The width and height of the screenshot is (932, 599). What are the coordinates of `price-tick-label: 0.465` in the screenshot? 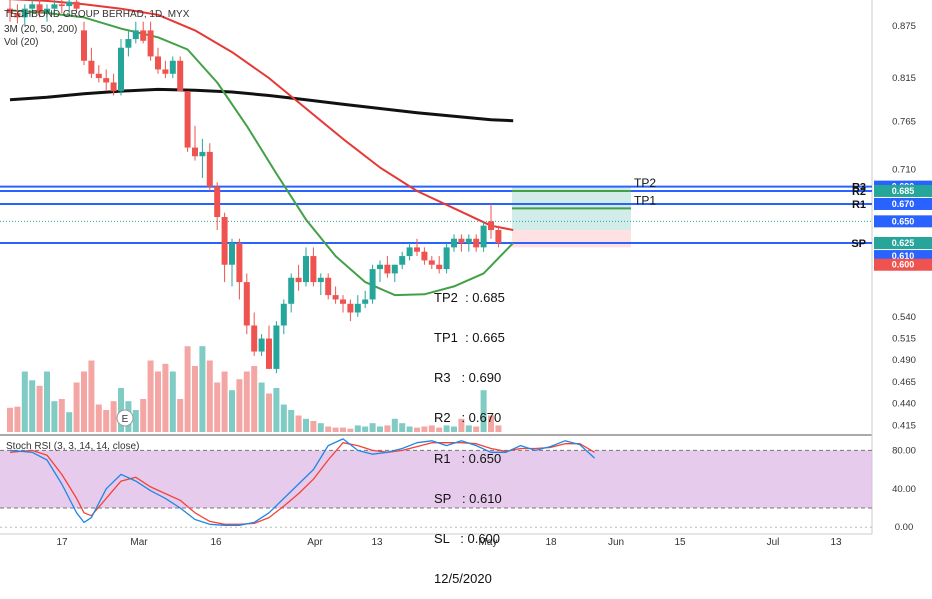 It's located at (904, 382).